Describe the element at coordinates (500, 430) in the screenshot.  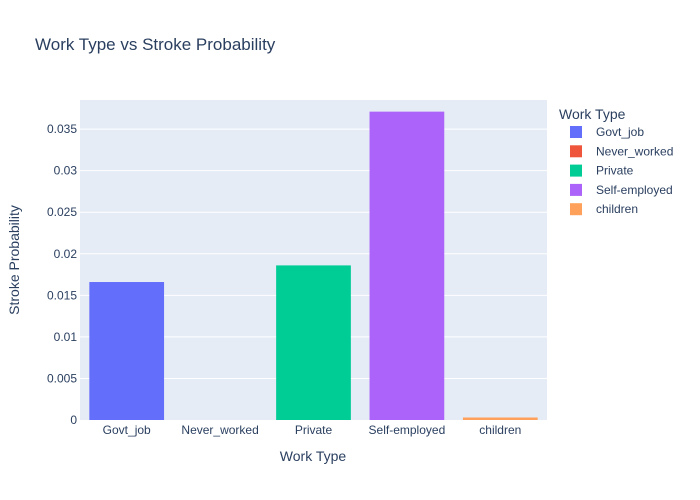
I see `x-tick-label: children` at that location.